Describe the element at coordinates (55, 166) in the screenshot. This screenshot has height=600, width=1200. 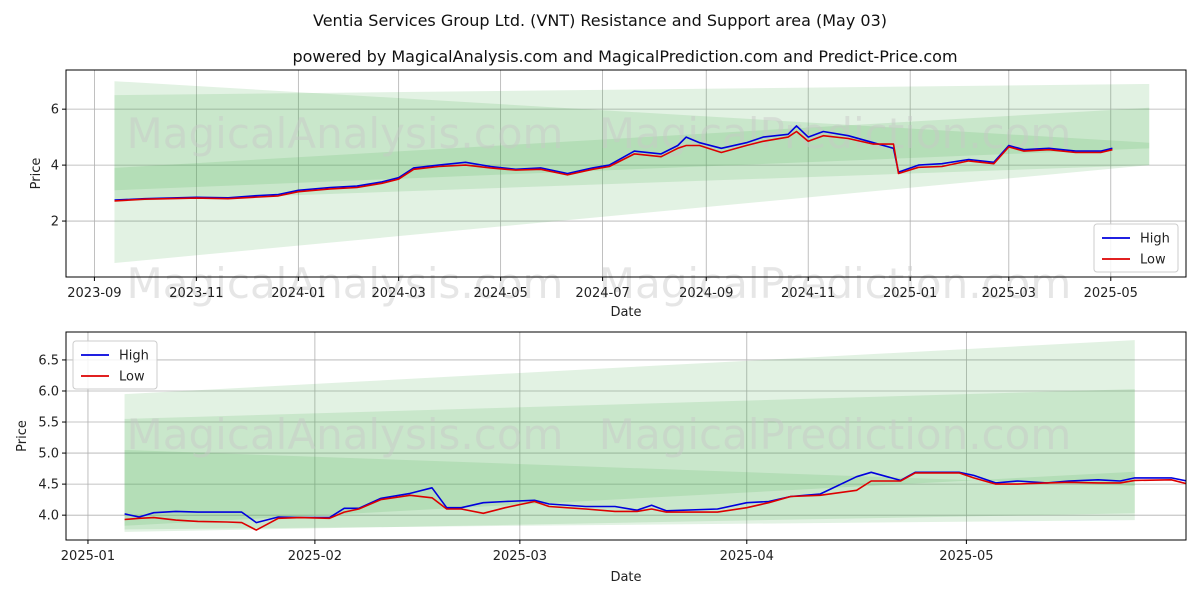
I see `y-tick-label: 4` at that location.